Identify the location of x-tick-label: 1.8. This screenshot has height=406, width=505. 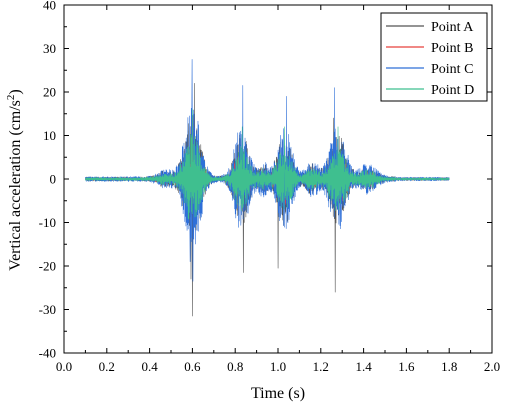
(449, 366).